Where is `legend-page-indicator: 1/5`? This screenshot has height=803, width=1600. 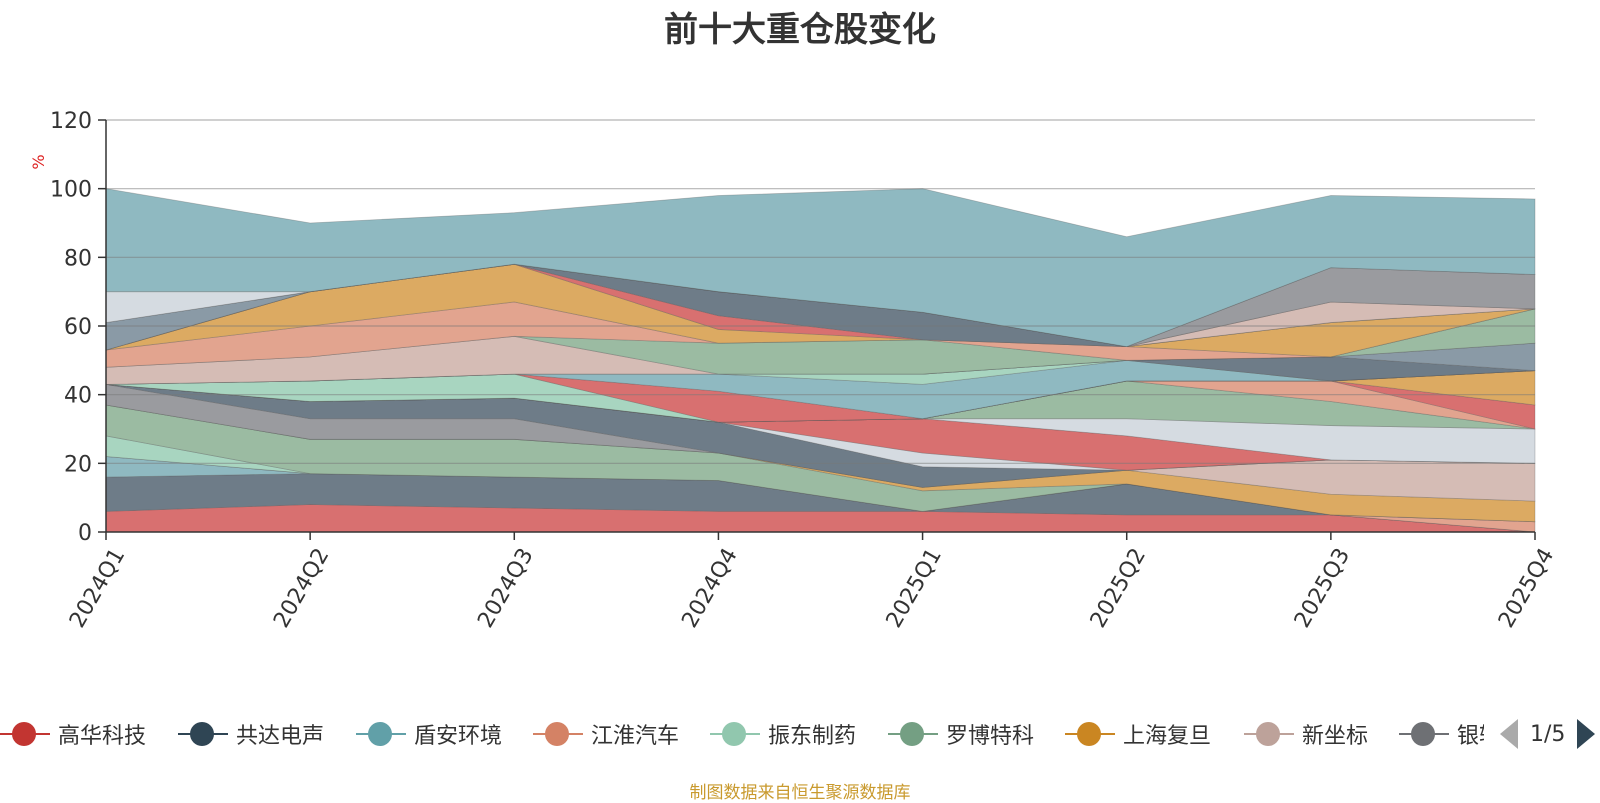 legend-page-indicator: 1/5 is located at coordinates (1548, 734).